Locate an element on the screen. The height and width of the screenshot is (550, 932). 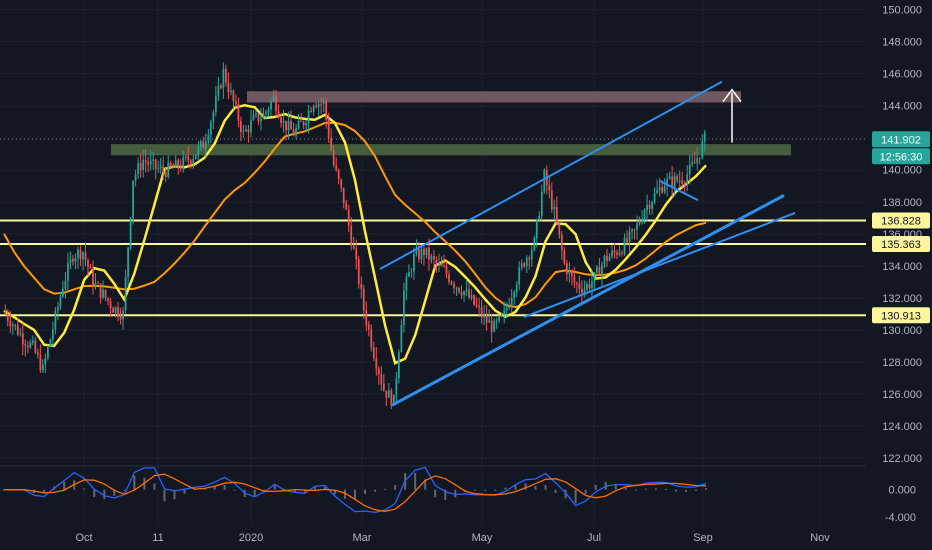
channel-upper-line is located at coordinates (551, 175).